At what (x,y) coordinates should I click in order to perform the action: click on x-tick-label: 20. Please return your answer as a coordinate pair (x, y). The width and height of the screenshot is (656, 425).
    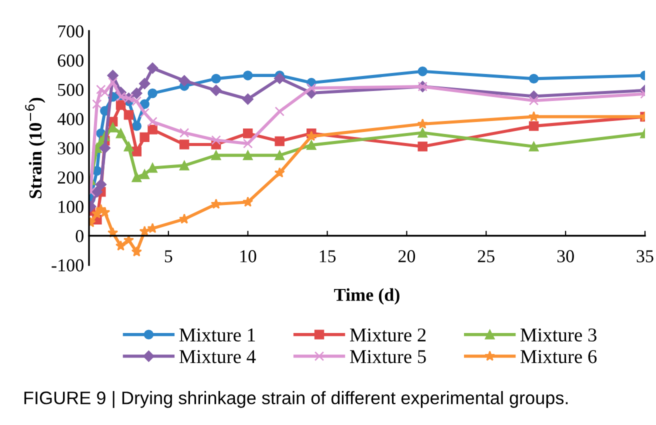
    Looking at the image, I should click on (407, 256).